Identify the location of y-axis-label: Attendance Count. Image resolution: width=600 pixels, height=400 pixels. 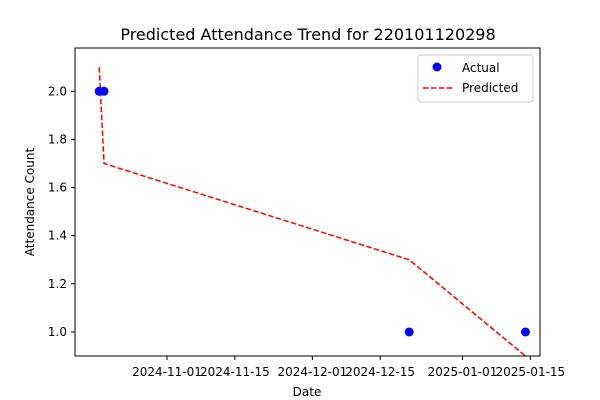
(30, 202).